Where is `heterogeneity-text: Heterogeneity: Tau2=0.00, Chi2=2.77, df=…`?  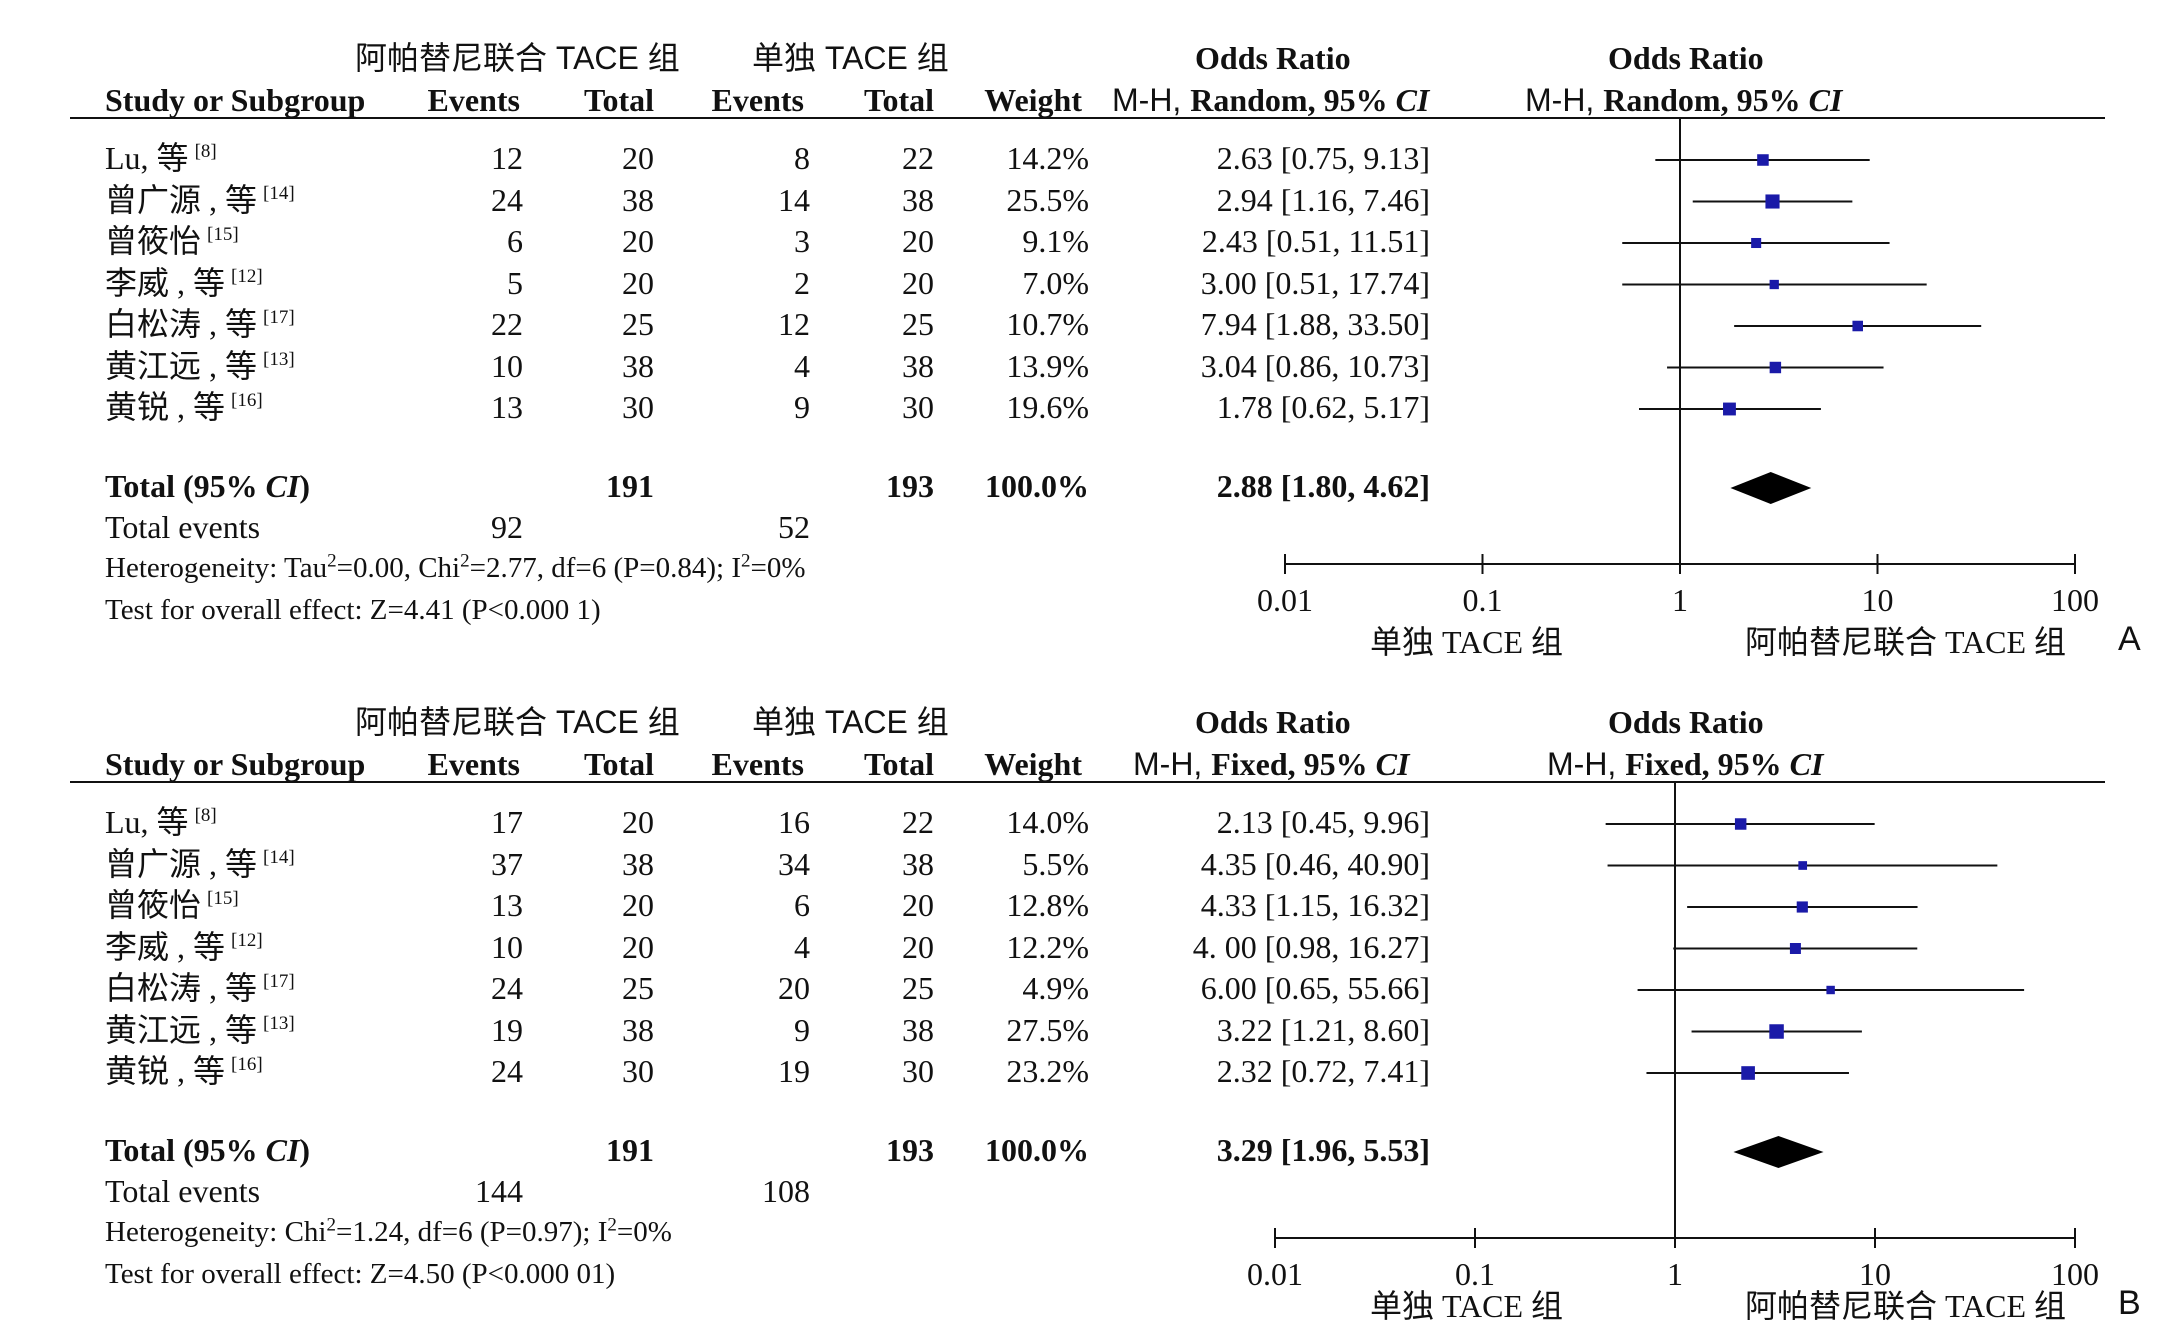 heterogeneity-text: Heterogeneity: Tau2=0.00, Chi2=2.77, df=… is located at coordinates (455, 567).